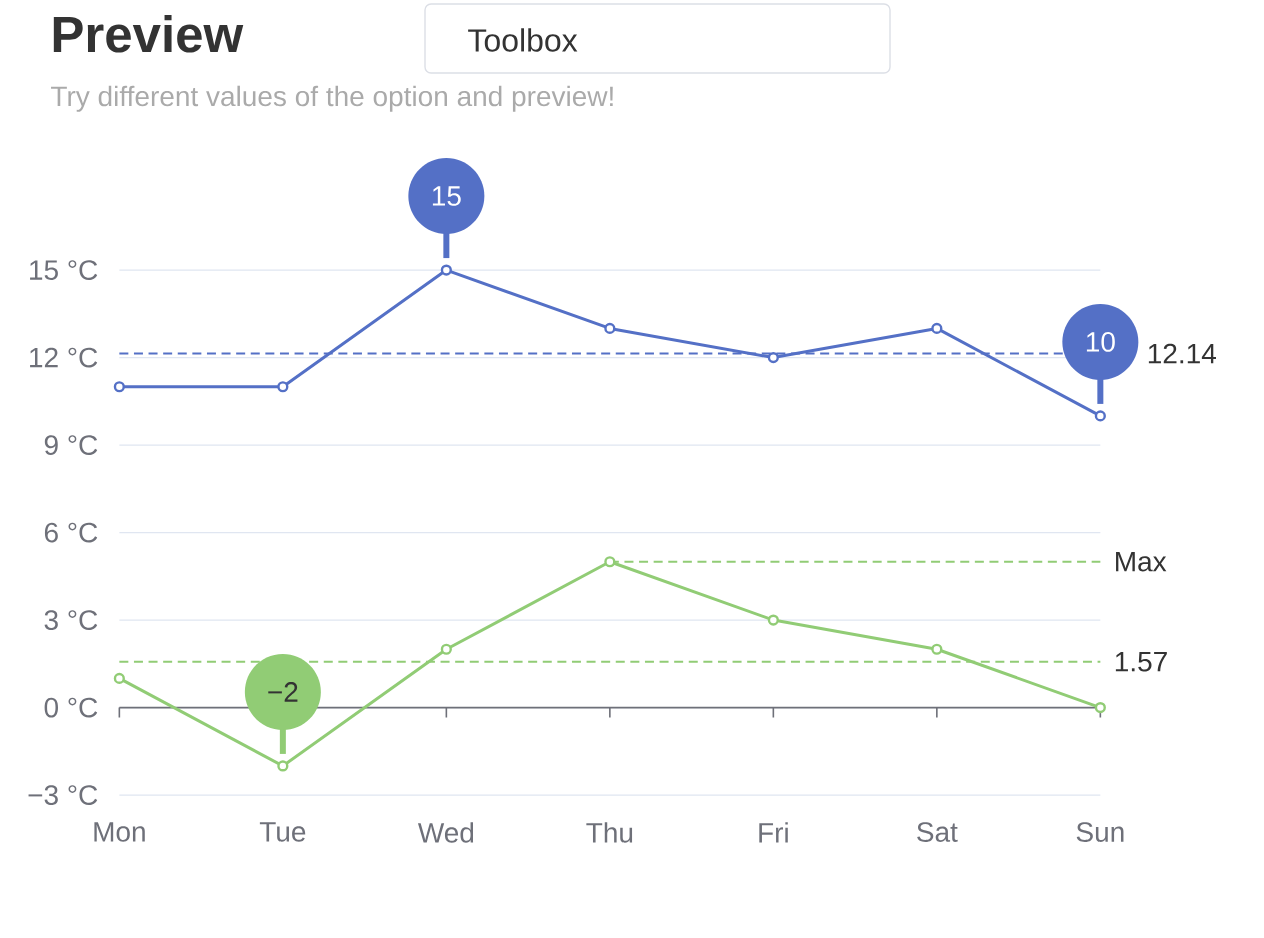  Describe the element at coordinates (1141, 662) in the screenshot. I see `ref-line-label: 1.57` at that location.